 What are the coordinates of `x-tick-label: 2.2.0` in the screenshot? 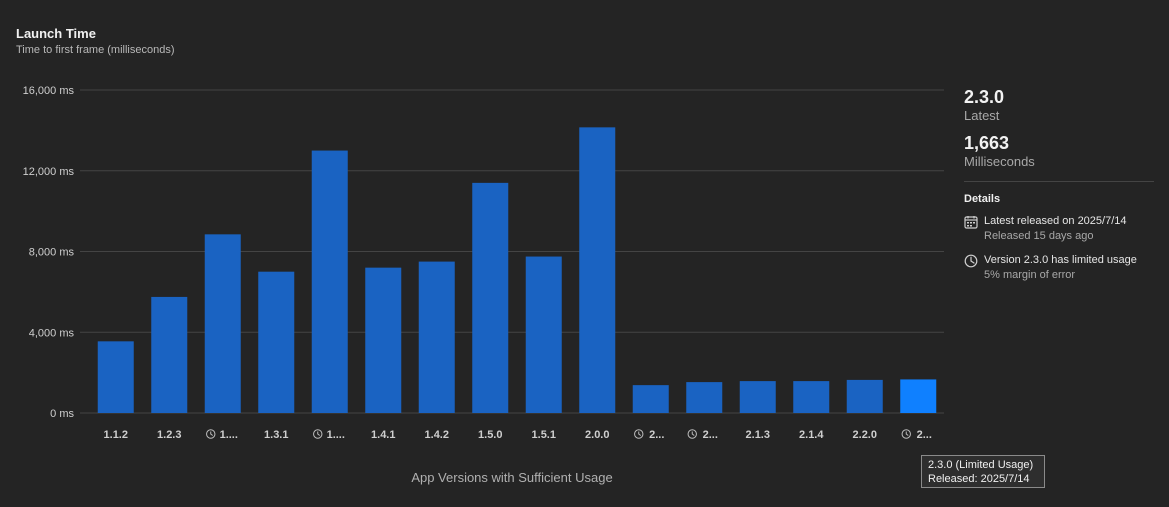 It's located at (865, 435).